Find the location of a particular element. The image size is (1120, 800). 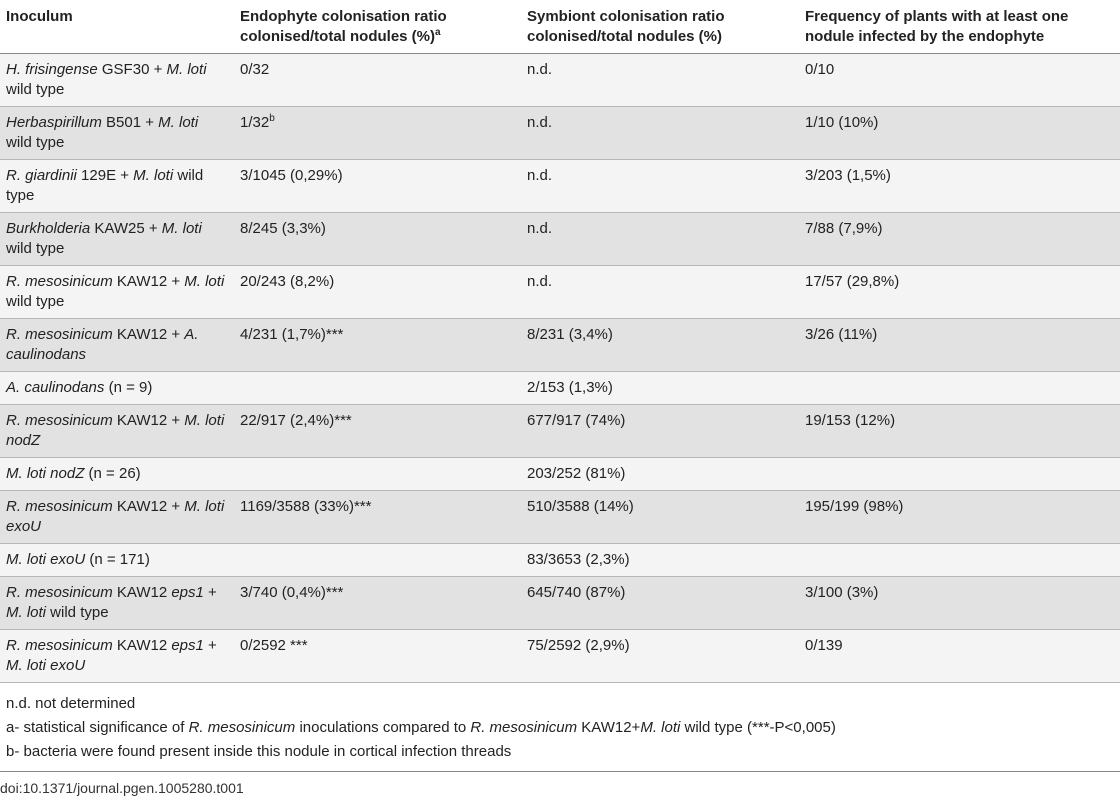

cell-frequency: 3/203 (1,5%) is located at coordinates (959, 186).